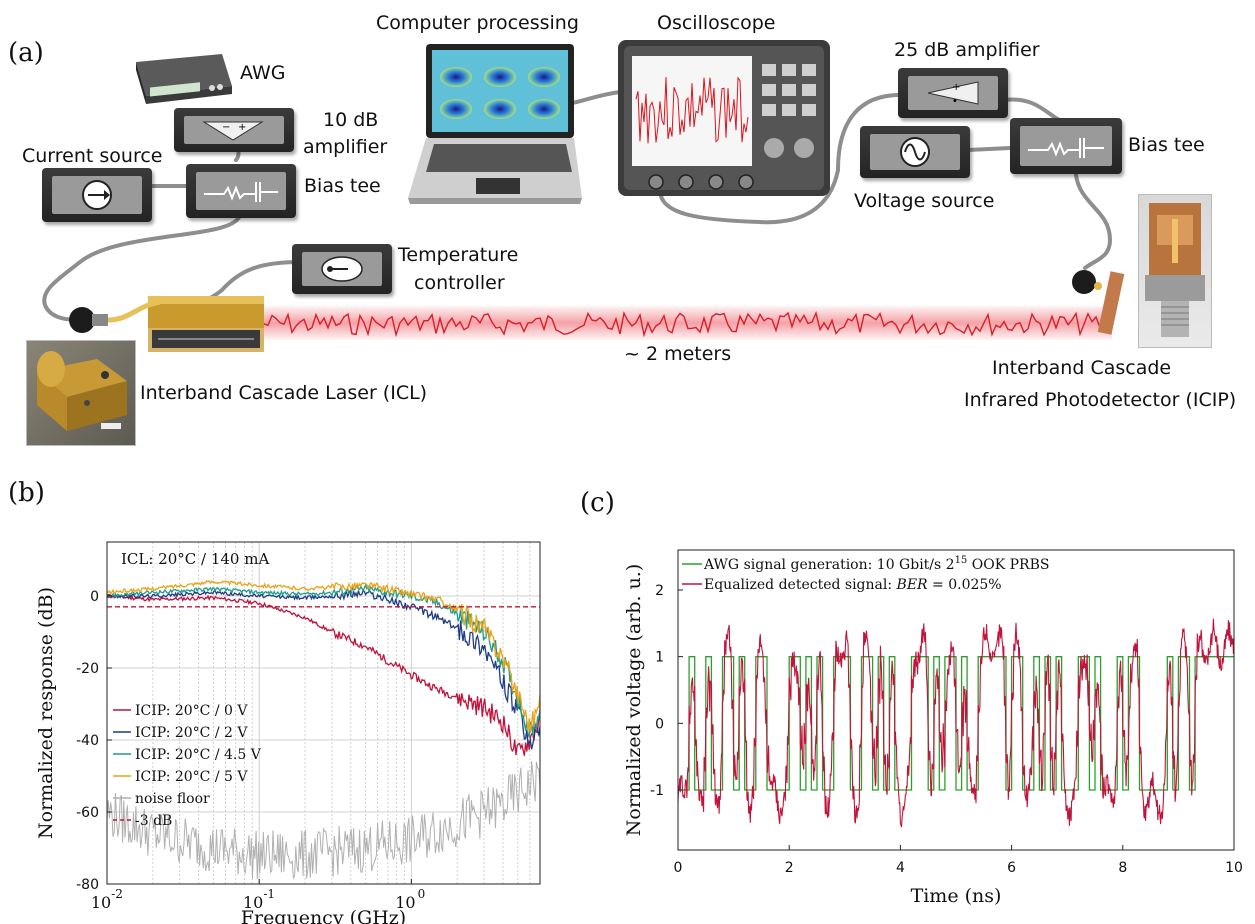 This screenshot has width=1255, height=924. Describe the element at coordinates (1066, 146) in the screenshot. I see `bias-tee-right-icon` at that location.